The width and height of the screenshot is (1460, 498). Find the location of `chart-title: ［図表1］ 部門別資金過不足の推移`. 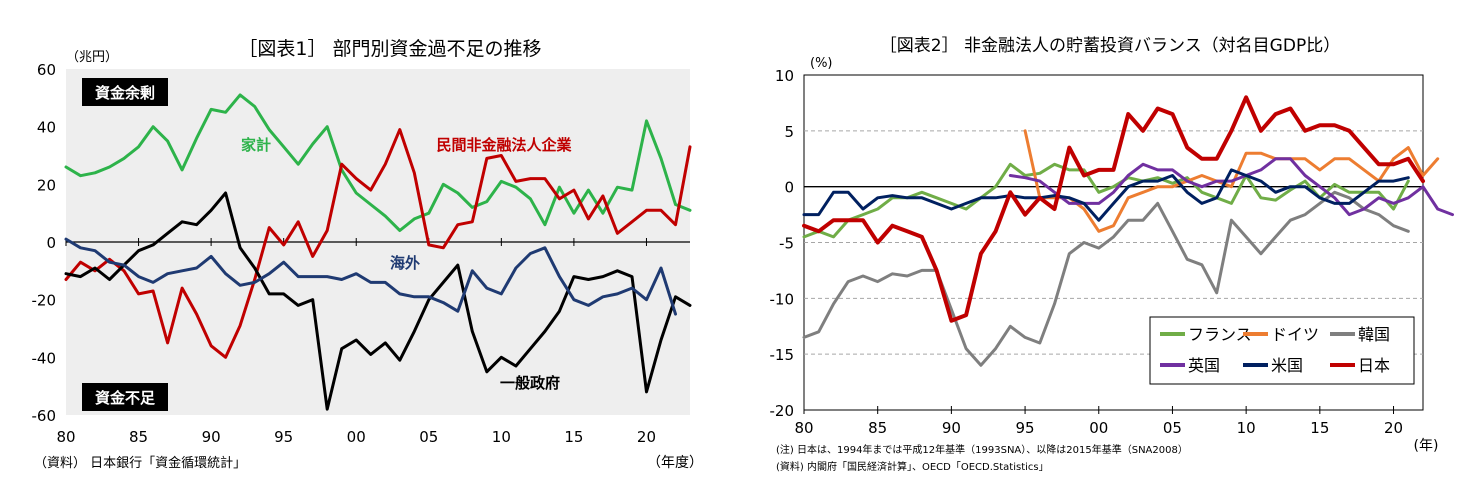

chart-title: ［図表1］ 部門別資金過不足の推移 is located at coordinates (389, 49).